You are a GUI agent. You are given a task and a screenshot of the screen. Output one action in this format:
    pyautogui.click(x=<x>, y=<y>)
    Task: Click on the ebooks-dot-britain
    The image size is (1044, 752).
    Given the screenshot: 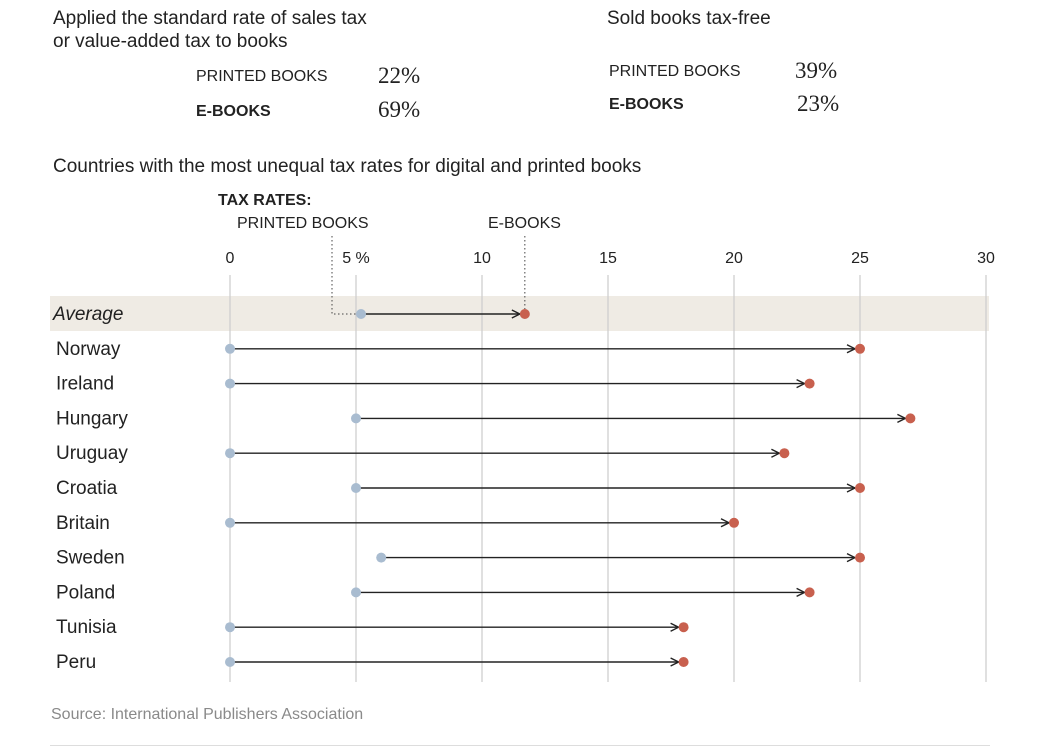 What is the action you would take?
    pyautogui.click(x=734, y=522)
    